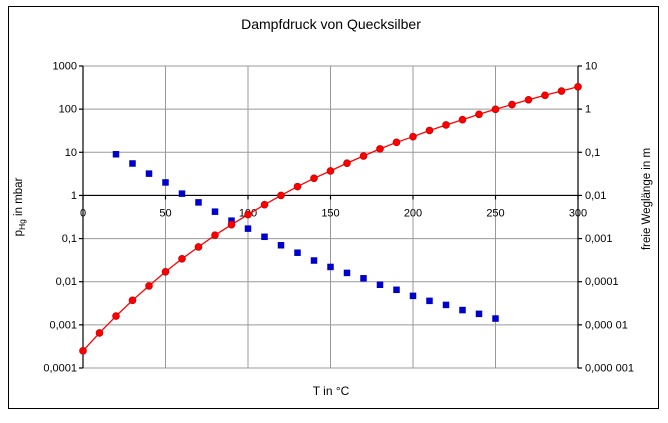 This screenshot has width=668, height=423. What do you see at coordinates (588, 110) in the screenshot?
I see `y-axis-right-tick-label: 1` at bounding box center [588, 110].